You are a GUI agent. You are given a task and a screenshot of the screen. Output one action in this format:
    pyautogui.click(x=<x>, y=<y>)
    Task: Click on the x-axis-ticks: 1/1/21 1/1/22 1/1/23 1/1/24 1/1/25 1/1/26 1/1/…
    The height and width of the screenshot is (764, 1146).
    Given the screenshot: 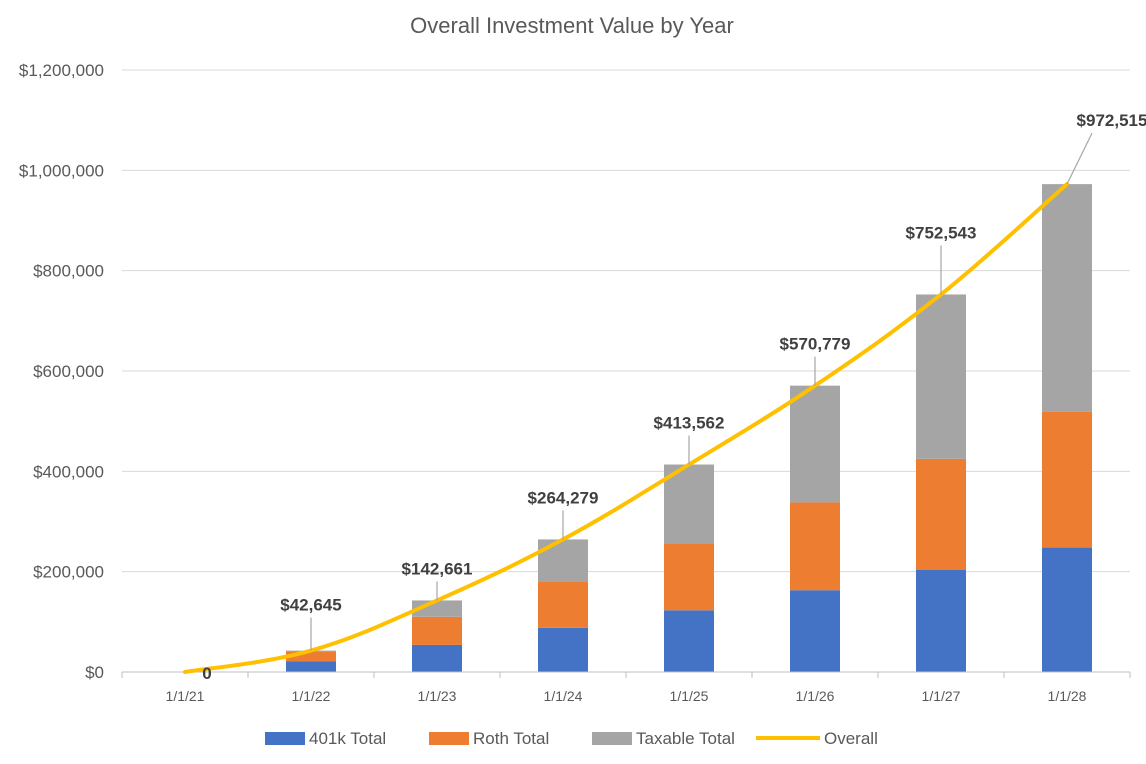 What is the action you would take?
    pyautogui.click(x=626, y=688)
    